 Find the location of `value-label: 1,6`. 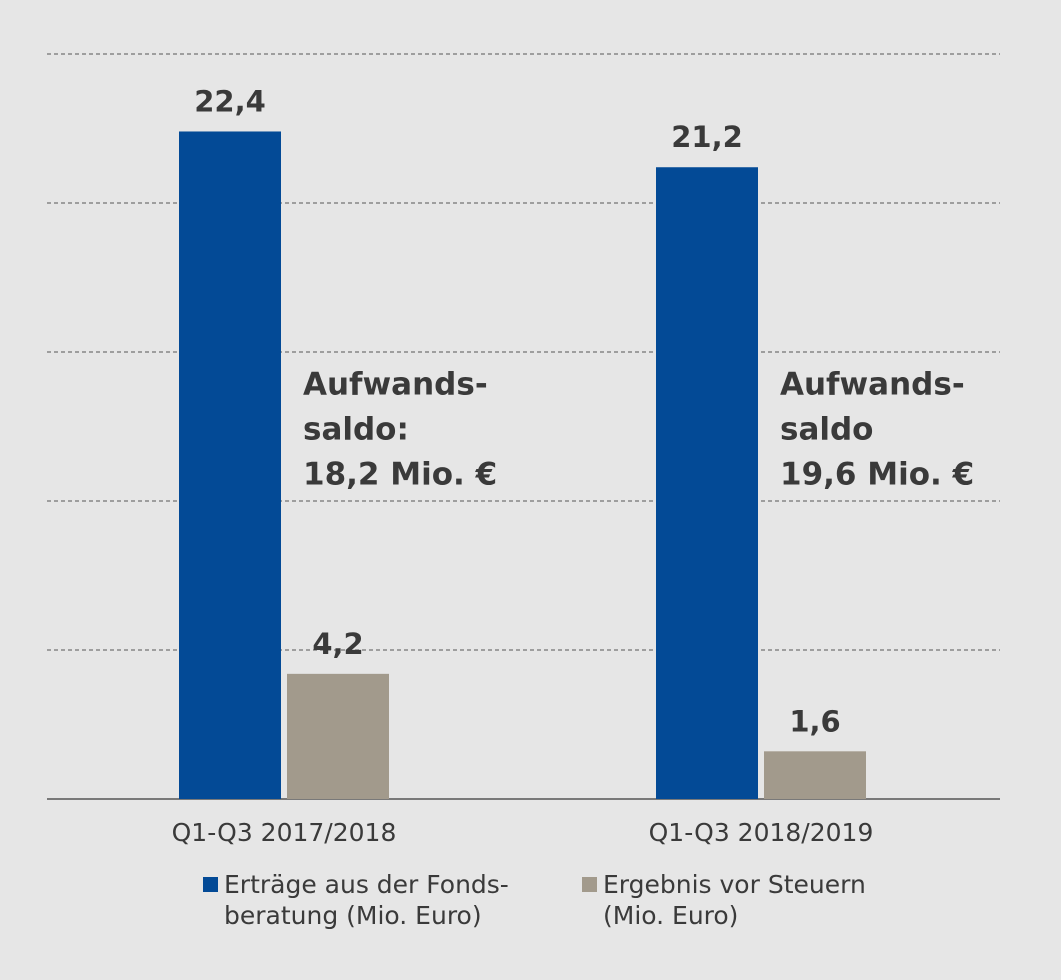

value-label: 1,6 is located at coordinates (814, 721).